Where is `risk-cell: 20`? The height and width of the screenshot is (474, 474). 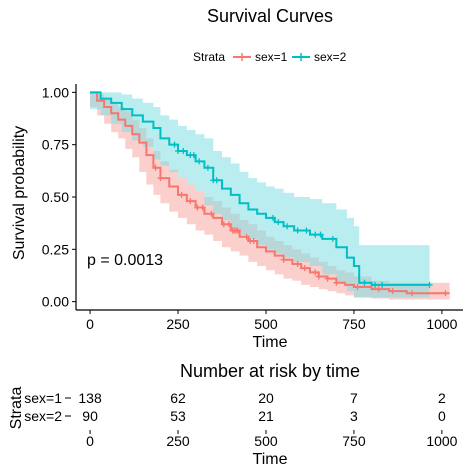
risk-cell: 20 is located at coordinates (266, 398).